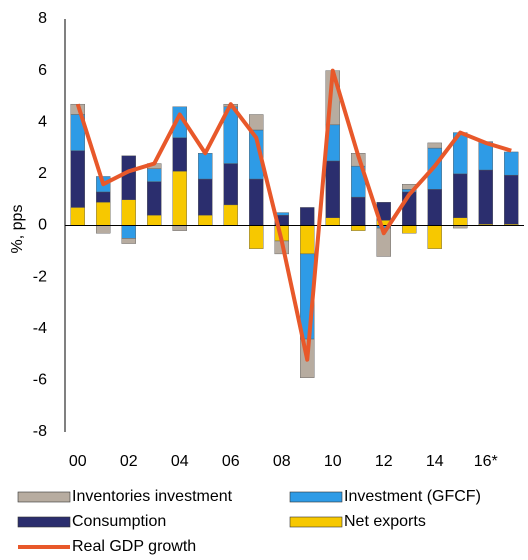  I want to click on x-tick-label: 12, so click(384, 461).